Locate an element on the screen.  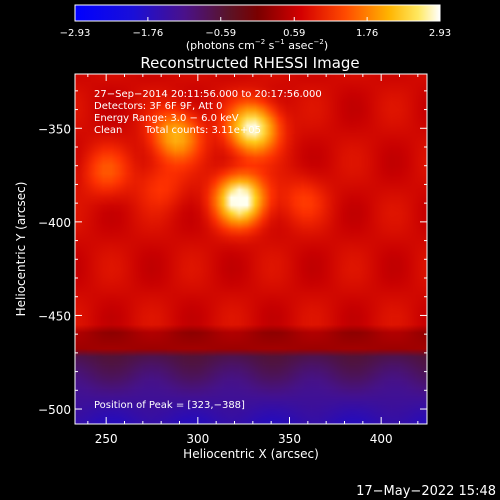
annotation-energy-range: Energy Range: 3.0 − 6.0 keV is located at coordinates (166, 118).